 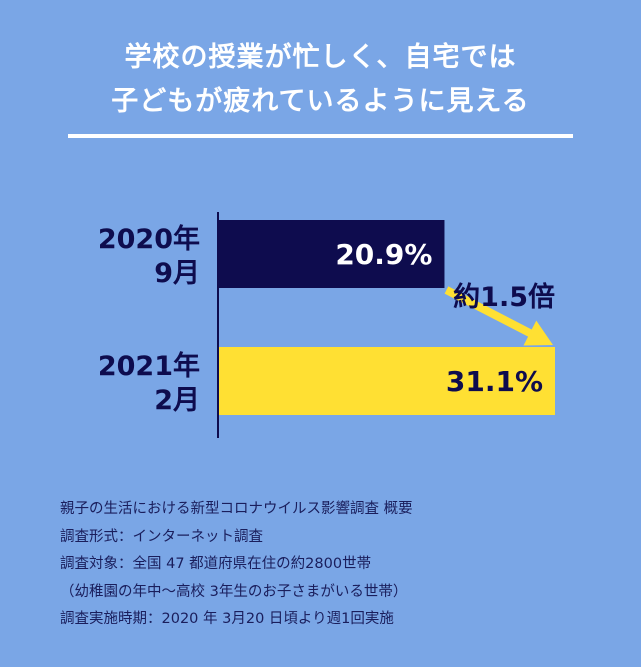 I want to click on category-label-1-line-2: 9月, so click(x=177, y=273).